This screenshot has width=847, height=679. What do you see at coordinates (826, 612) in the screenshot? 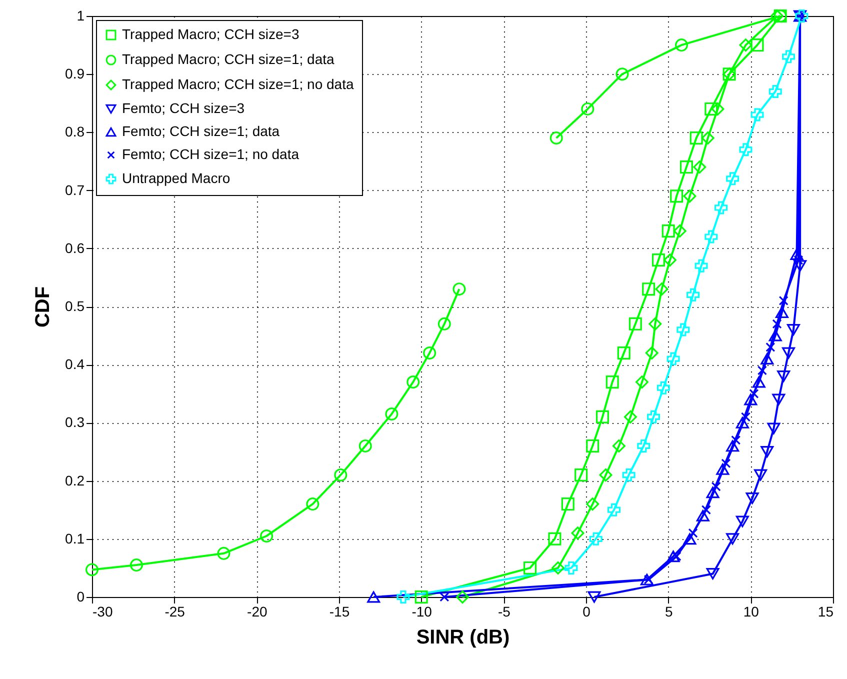
I see `x-tick-label: 15` at bounding box center [826, 612].